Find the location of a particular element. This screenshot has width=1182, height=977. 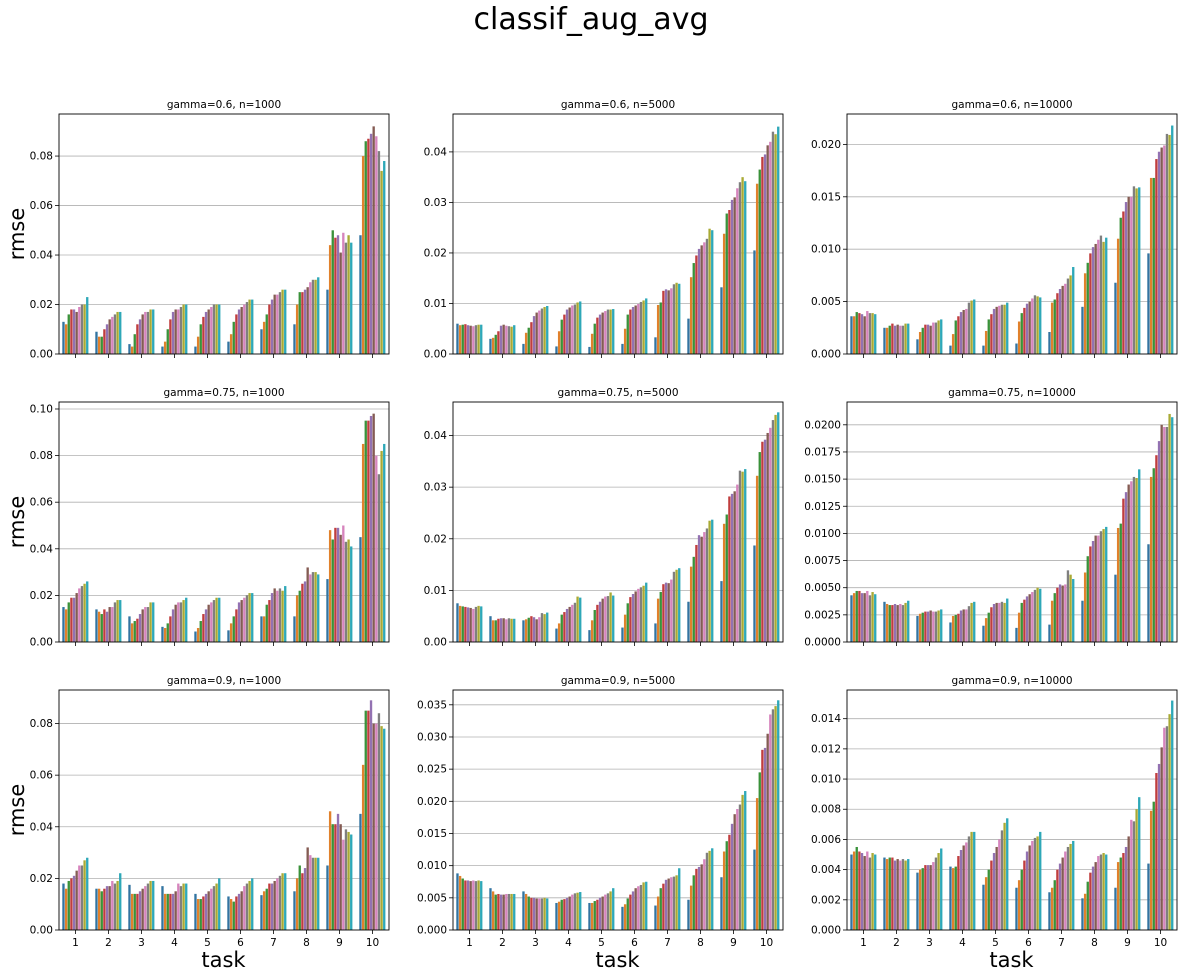

y-tick-label: 0.10 is located at coordinates (41, 409).